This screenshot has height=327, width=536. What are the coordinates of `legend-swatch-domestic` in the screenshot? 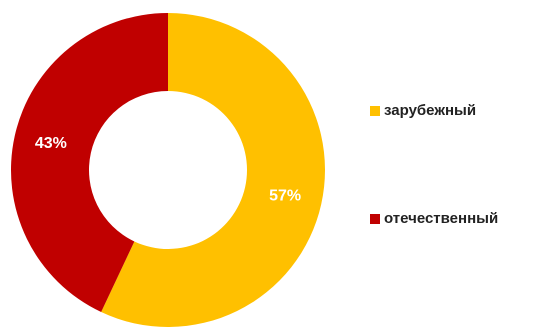 It's located at (375, 218).